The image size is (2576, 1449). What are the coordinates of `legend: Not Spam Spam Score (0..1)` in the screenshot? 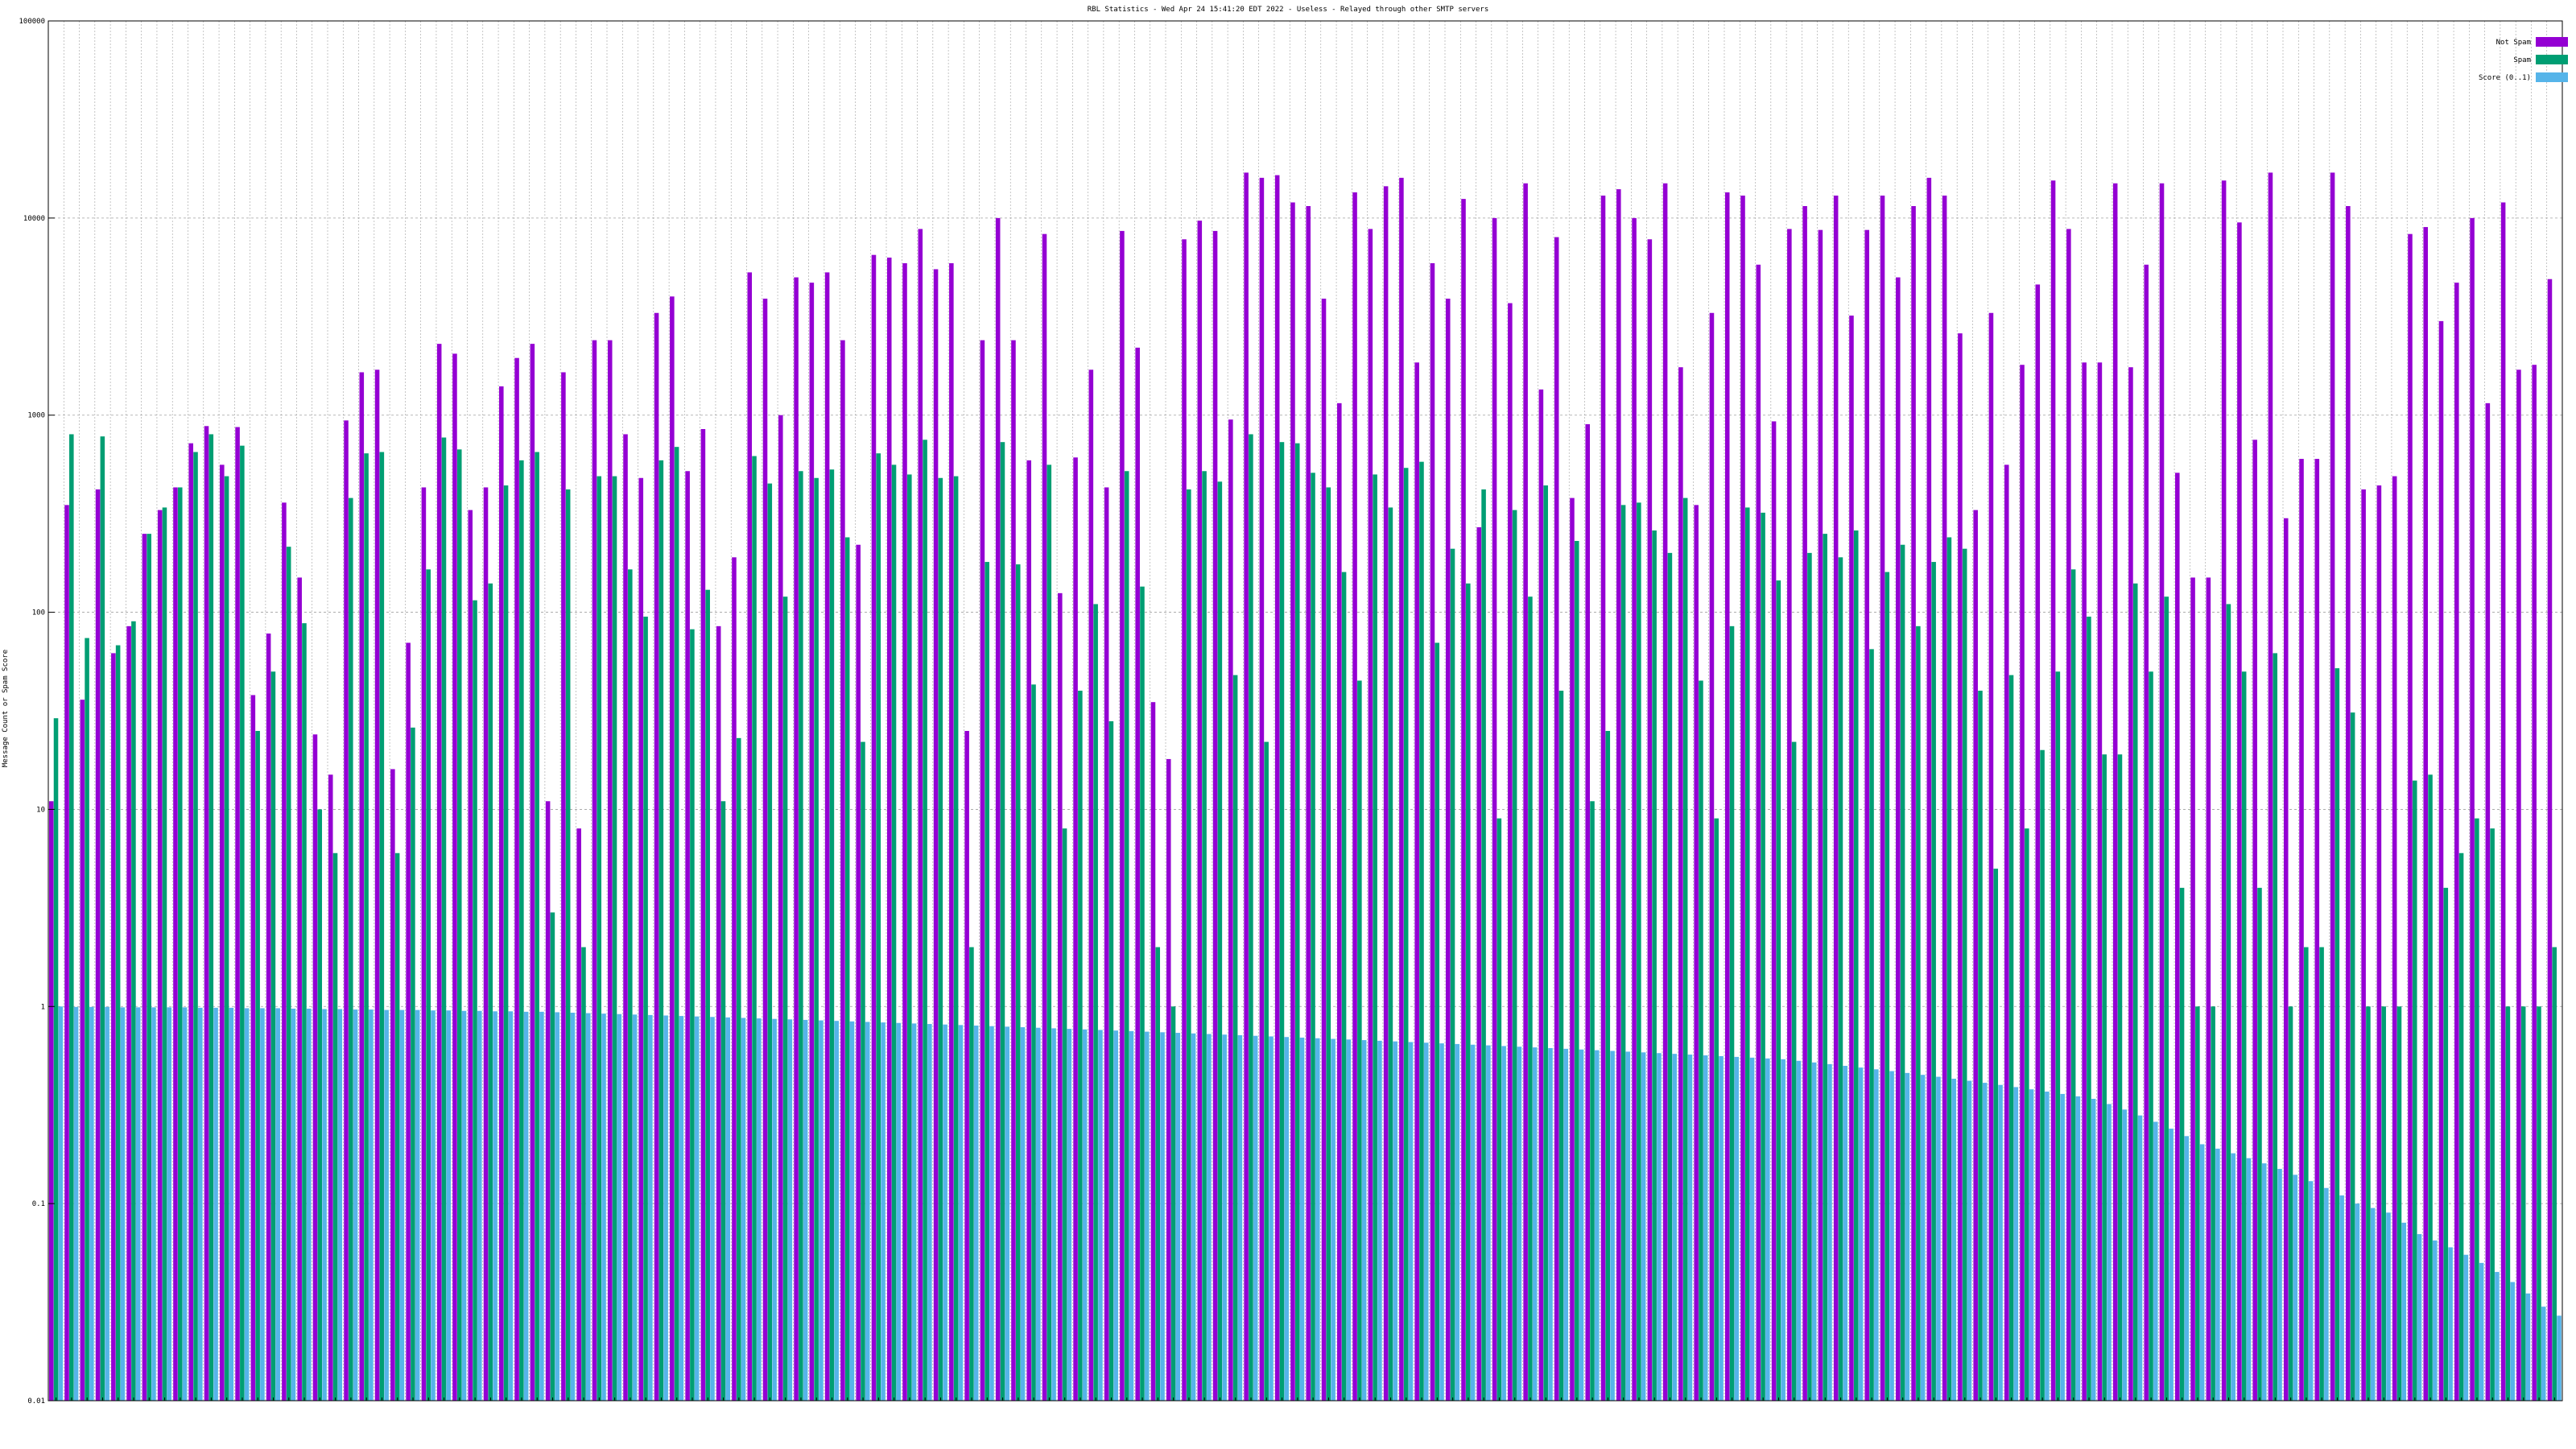 It's located at (2523, 59).